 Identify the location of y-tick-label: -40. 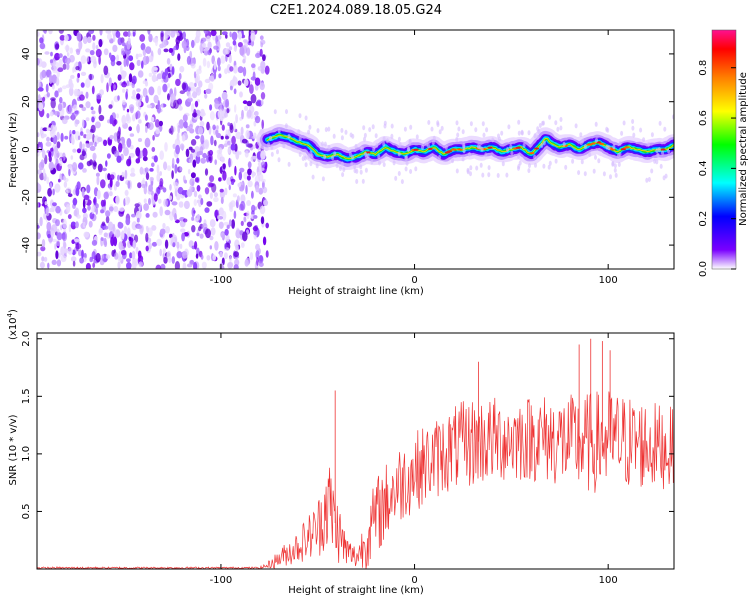
(26, 245).